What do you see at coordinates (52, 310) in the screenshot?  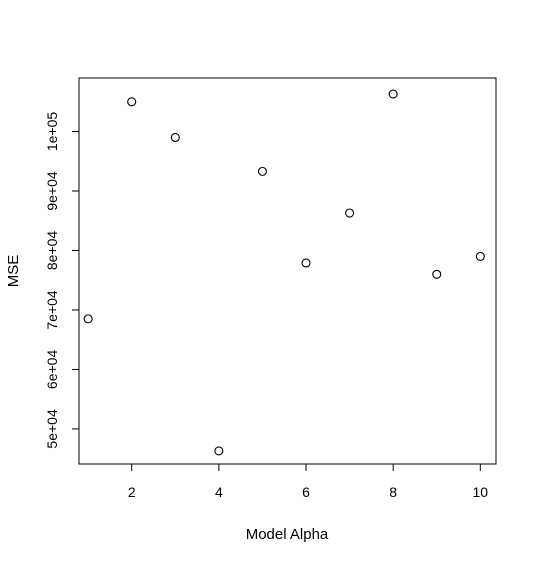 I see `y-tick-label: 7e+04` at bounding box center [52, 310].